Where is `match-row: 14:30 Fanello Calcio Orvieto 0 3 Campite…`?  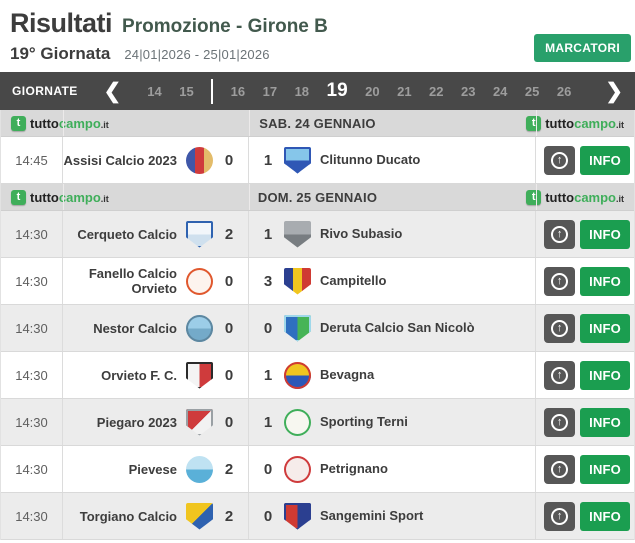 match-row: 14:30 Fanello Calcio Orvieto 0 3 Campite… is located at coordinates (317, 281).